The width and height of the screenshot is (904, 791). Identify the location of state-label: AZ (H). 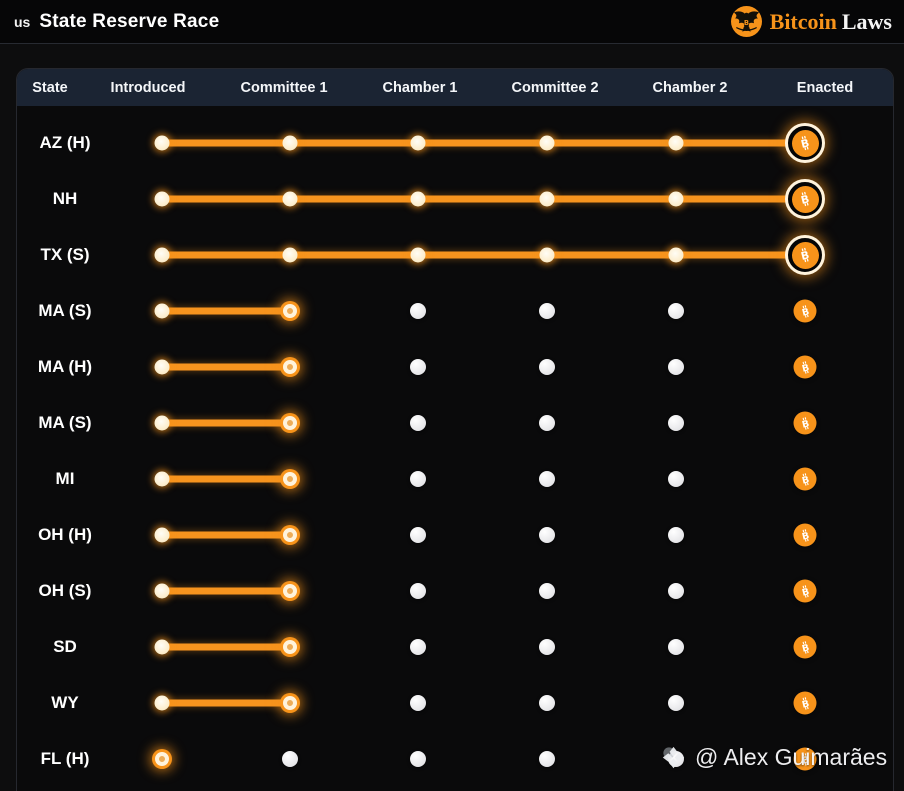
(65, 142).